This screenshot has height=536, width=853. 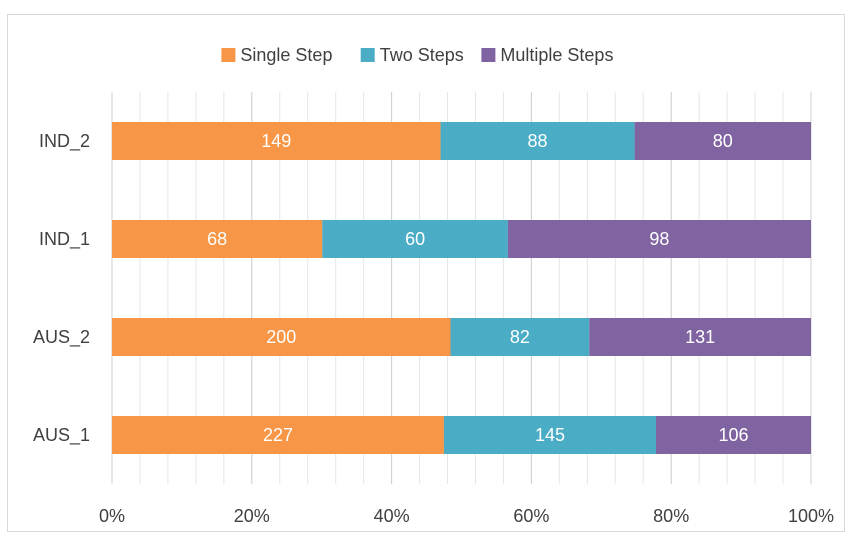 I want to click on bar-ind-1-single-step, so click(x=217, y=239).